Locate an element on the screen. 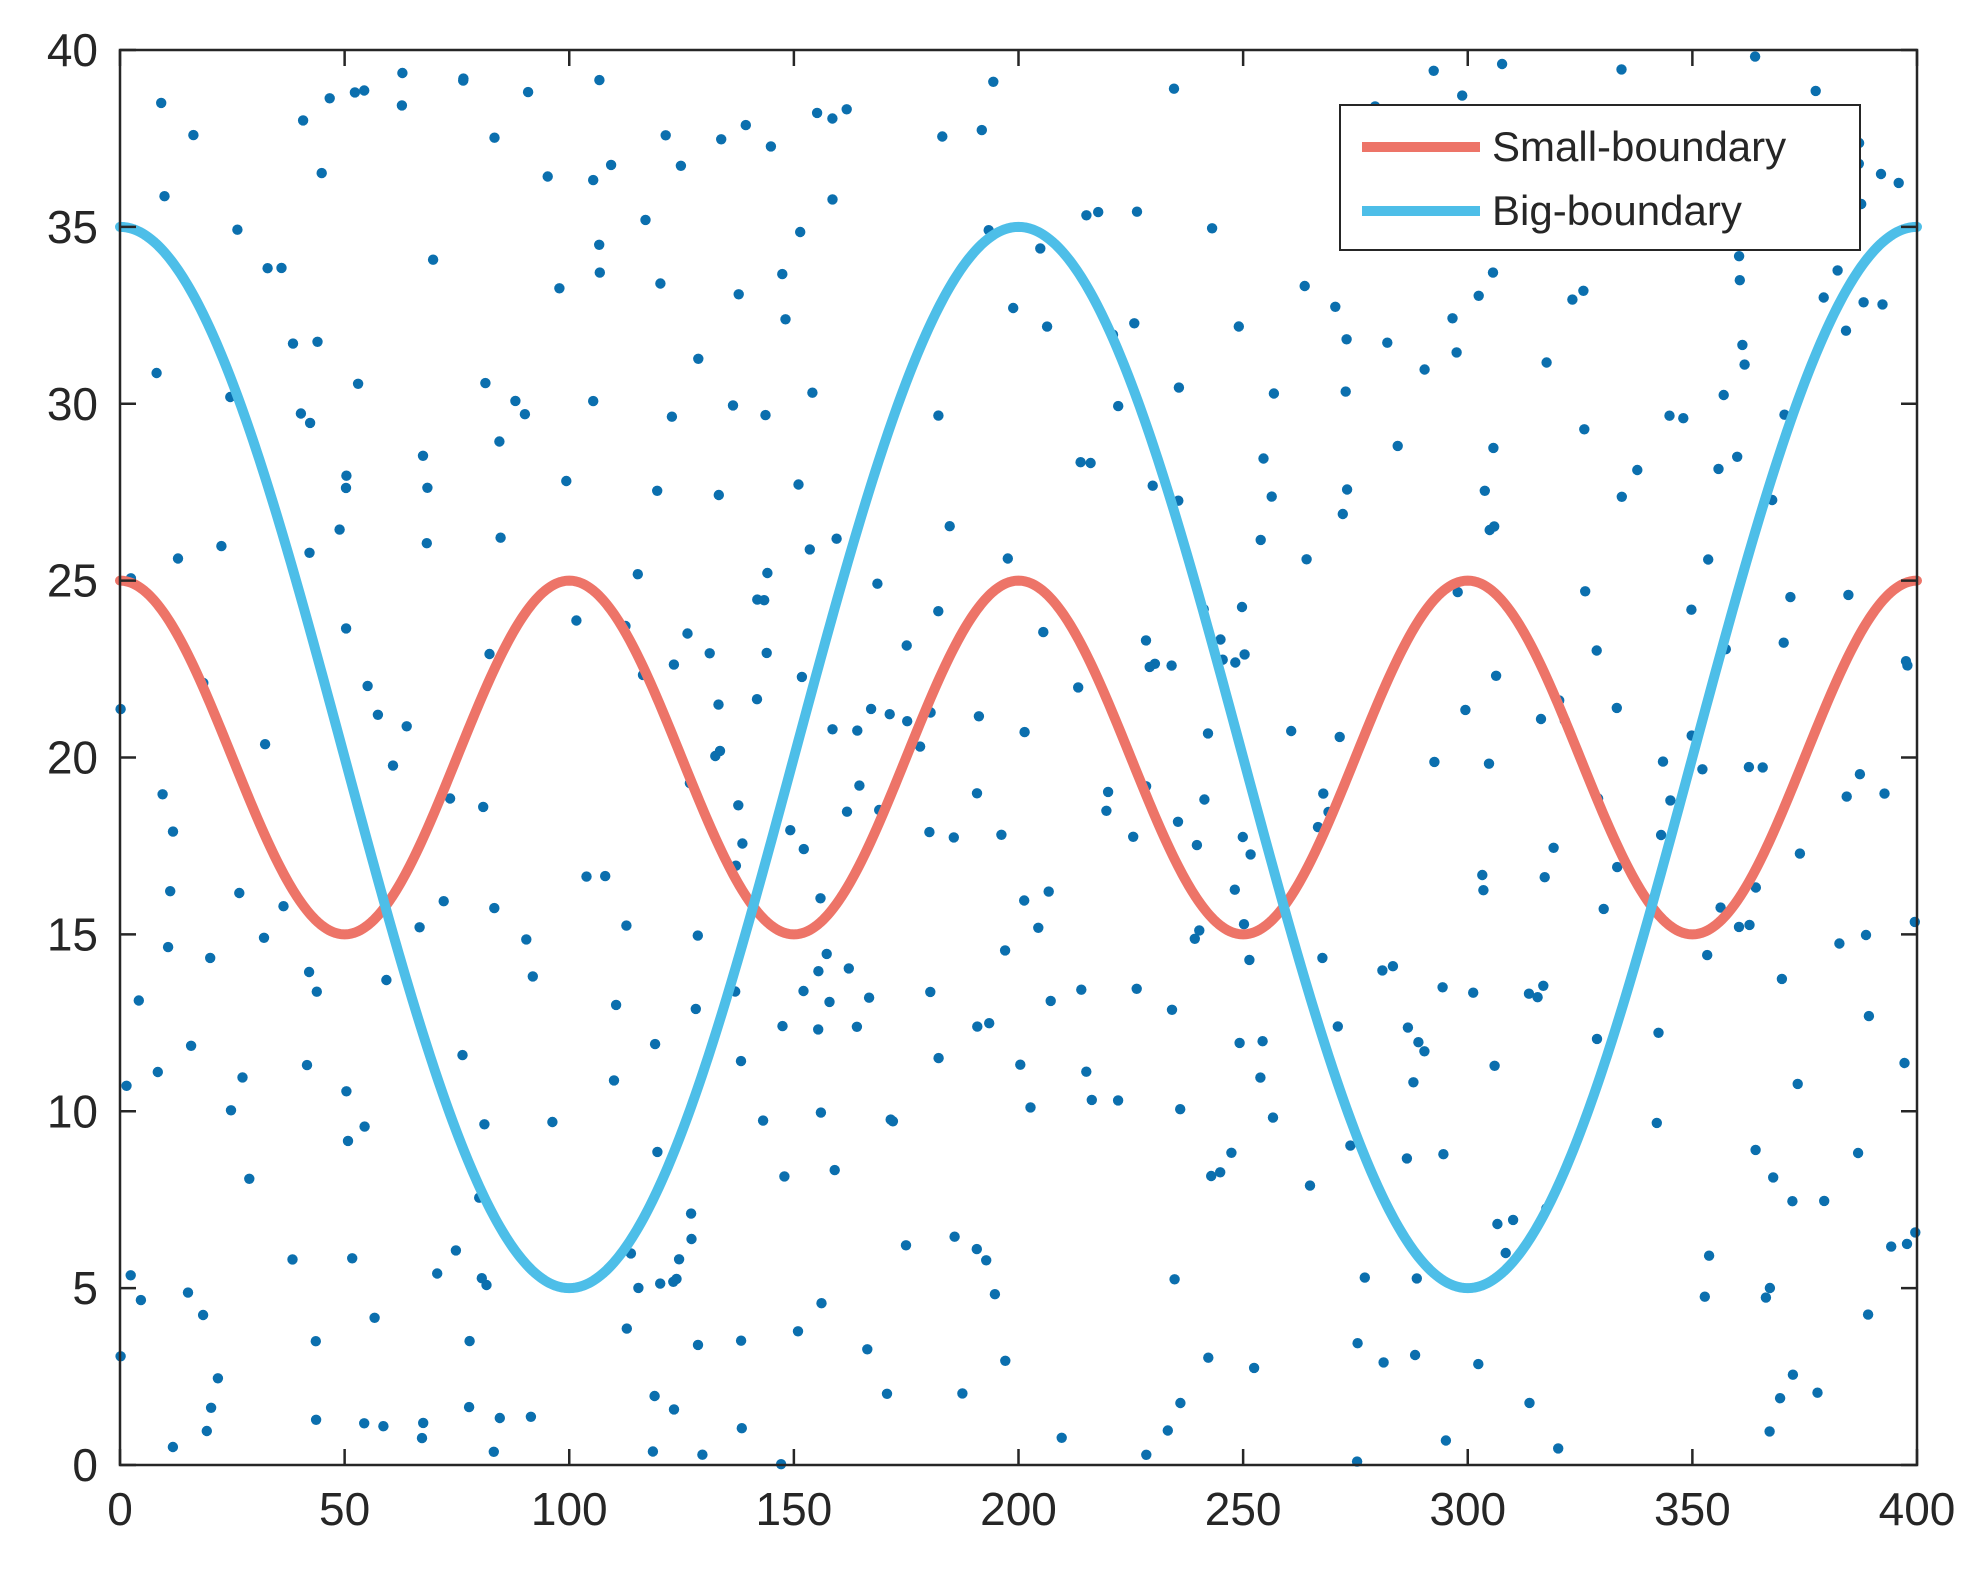  y-tick-label: 15 is located at coordinates (72, 934).